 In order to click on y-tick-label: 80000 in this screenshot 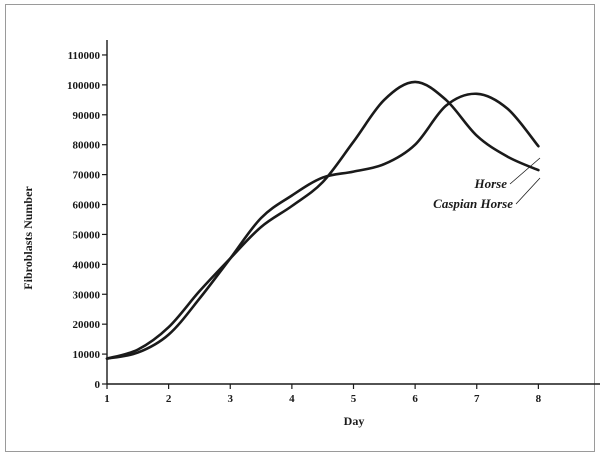, I will do `click(87, 146)`.